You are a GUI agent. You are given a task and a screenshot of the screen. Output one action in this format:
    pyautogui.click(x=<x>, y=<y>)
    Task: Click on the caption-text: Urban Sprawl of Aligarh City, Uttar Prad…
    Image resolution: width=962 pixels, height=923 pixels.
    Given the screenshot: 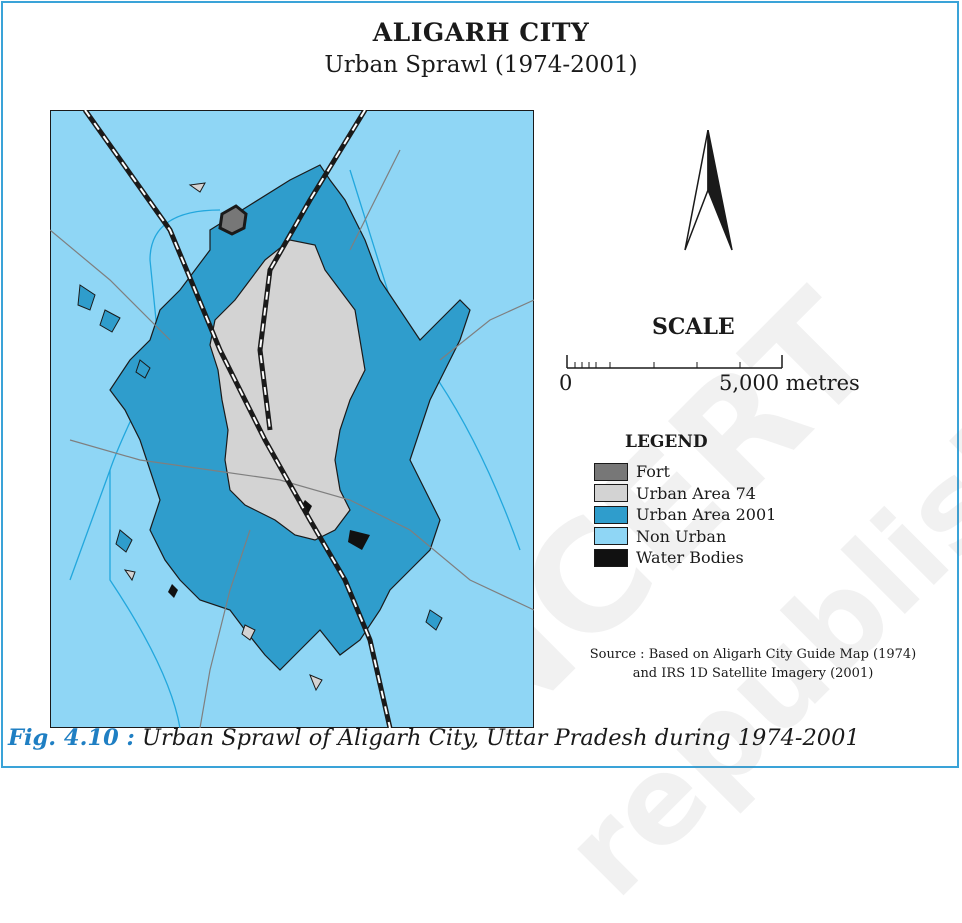 What is the action you would take?
    pyautogui.click(x=497, y=738)
    